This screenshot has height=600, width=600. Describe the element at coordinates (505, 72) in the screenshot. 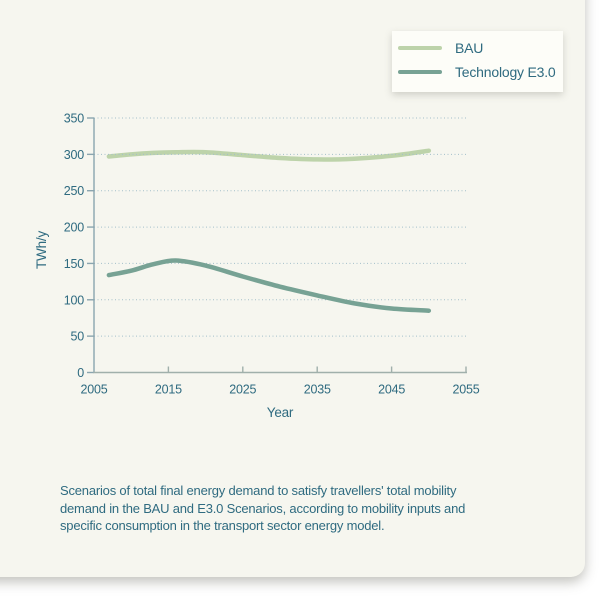

I see `legend-label-technology-e30: Technology E3.0` at that location.